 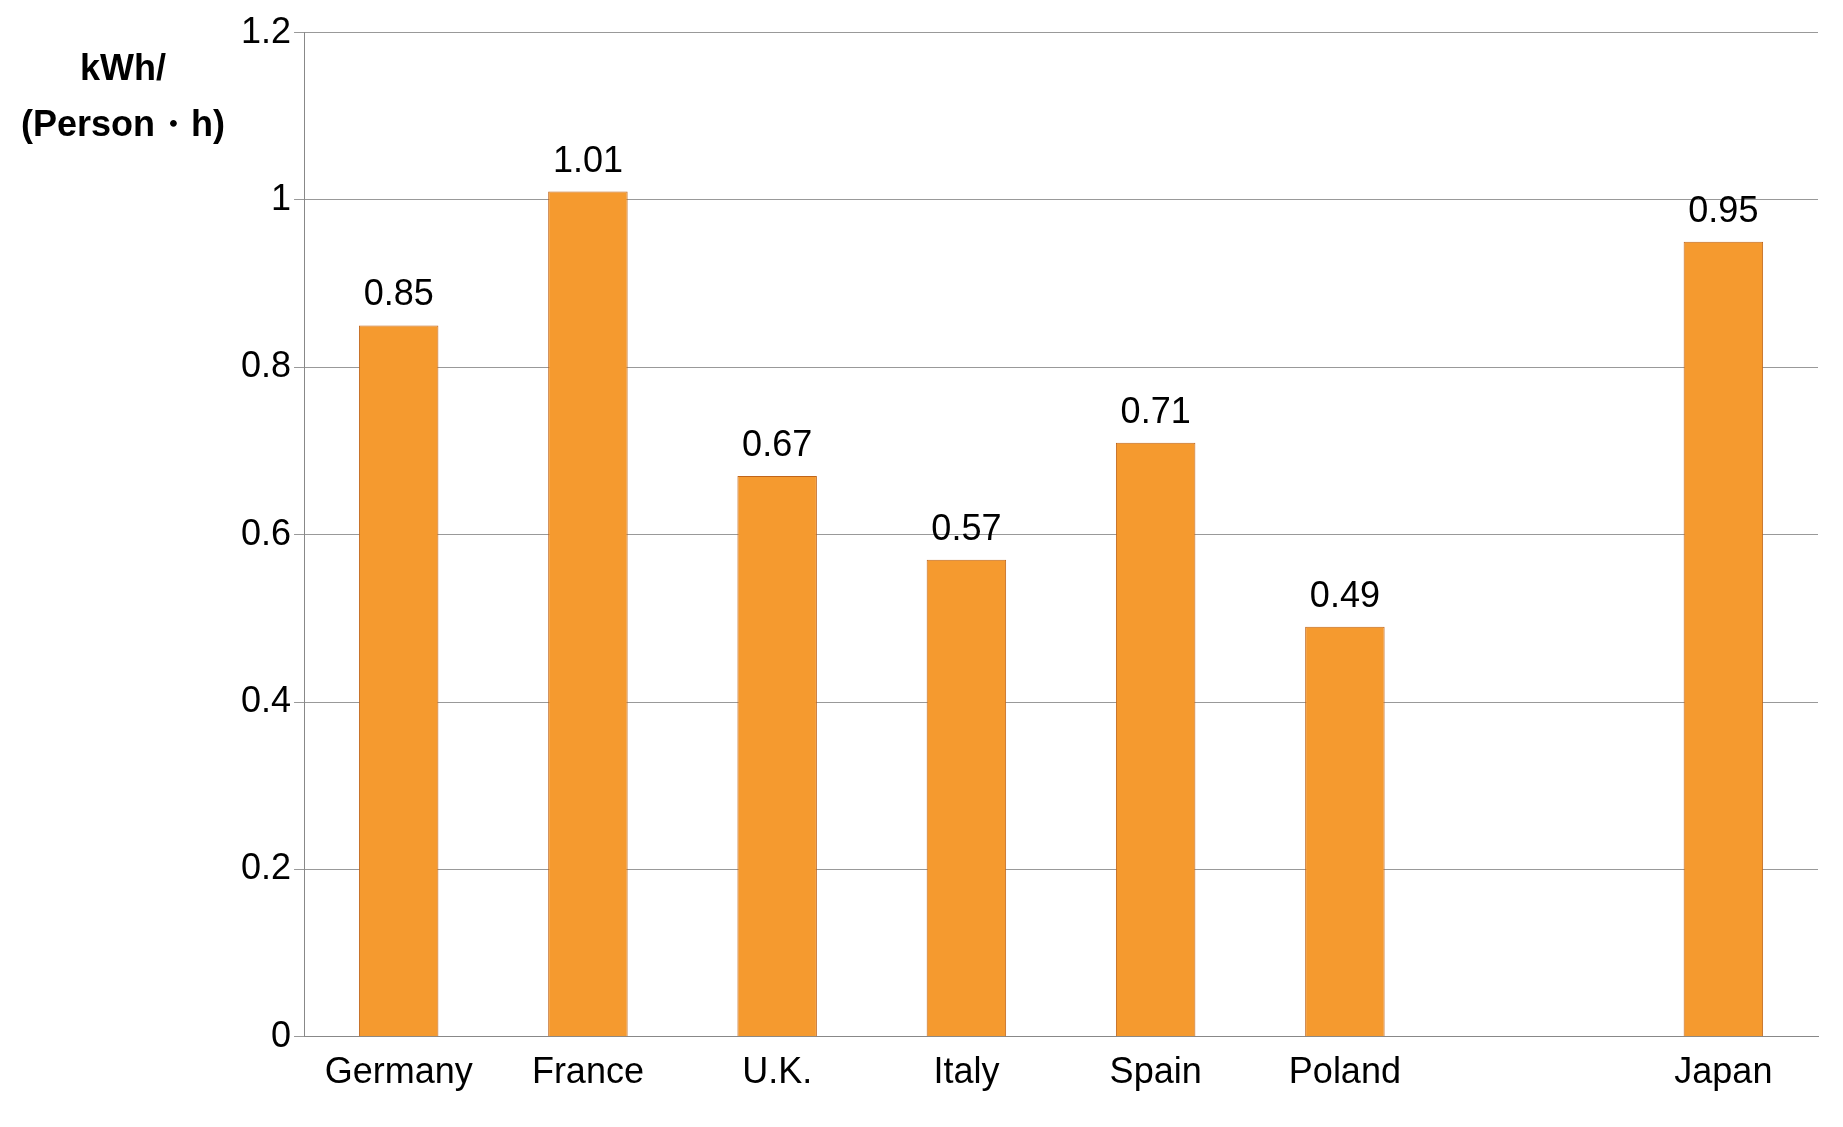 What do you see at coordinates (398, 1071) in the screenshot?
I see `x-tick-label: Germany` at bounding box center [398, 1071].